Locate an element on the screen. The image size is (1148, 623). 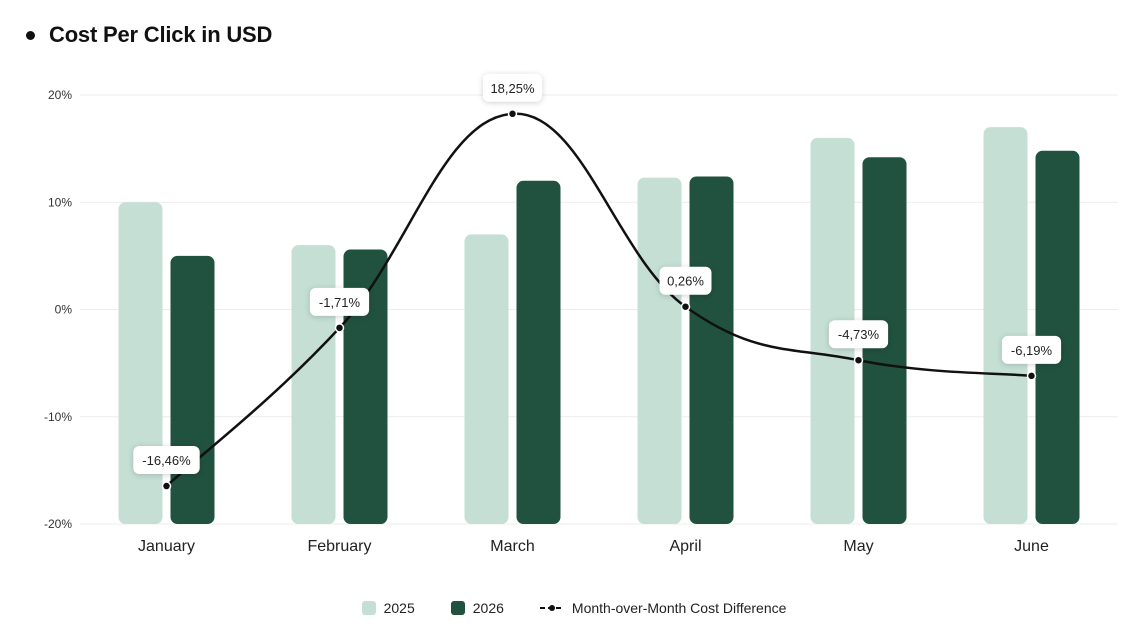
chart-title: Cost Per Click in USD is located at coordinates (161, 34).